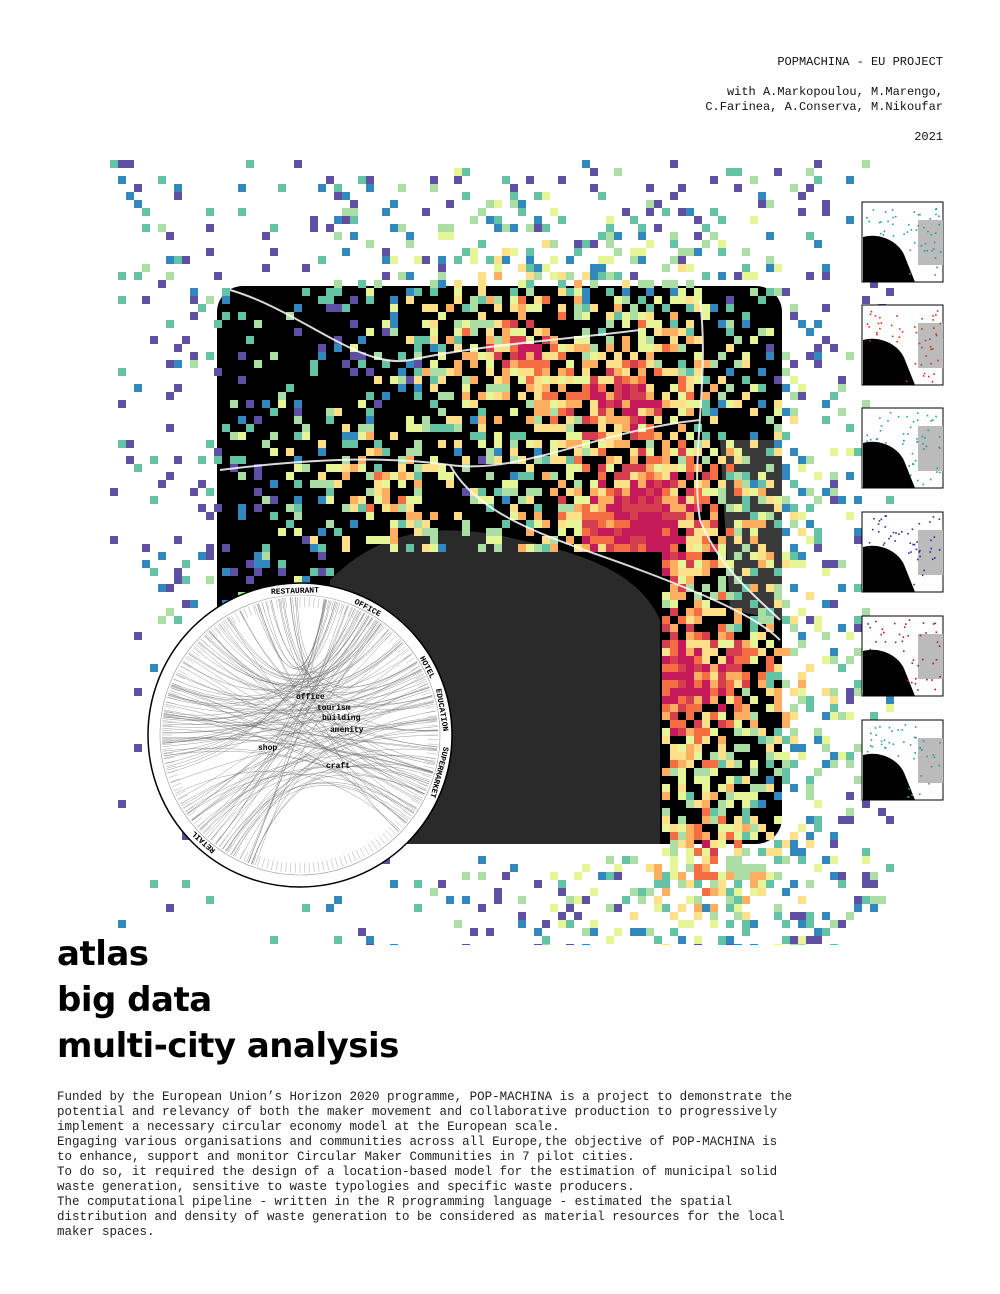 Image resolution: width=1000 pixels, height=1294 pixels. I want to click on road, so click(738, 460).